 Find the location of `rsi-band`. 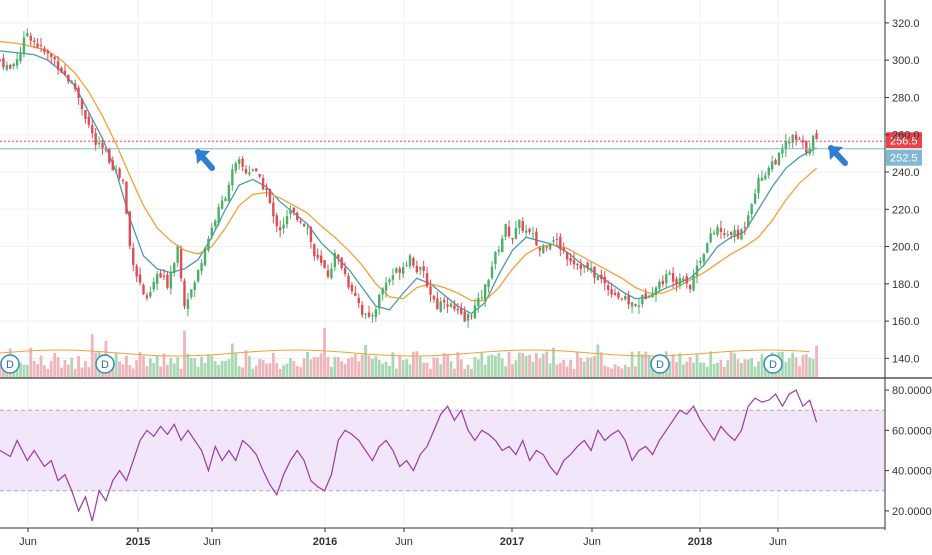

rsi-band is located at coordinates (442, 450).